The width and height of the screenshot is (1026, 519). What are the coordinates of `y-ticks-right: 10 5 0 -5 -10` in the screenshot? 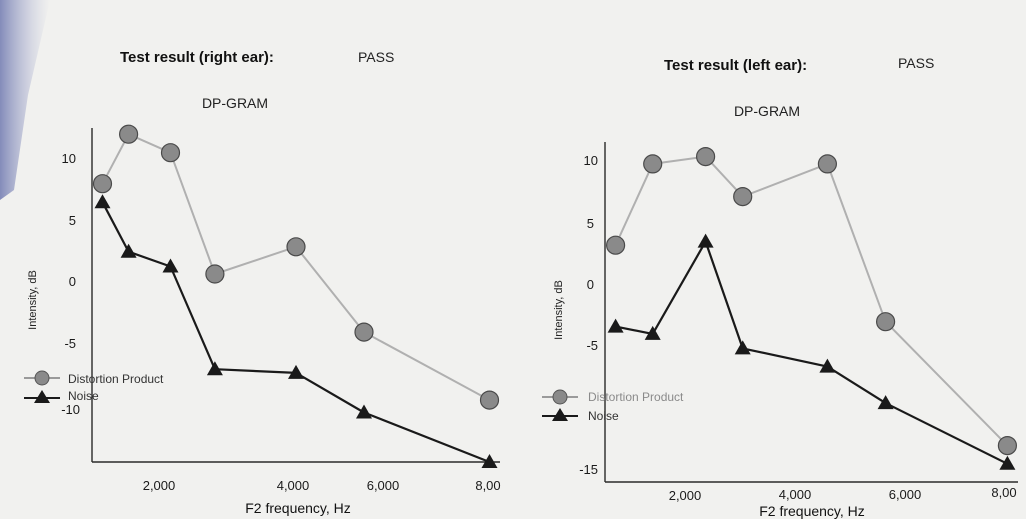 It's located at (70, 284).